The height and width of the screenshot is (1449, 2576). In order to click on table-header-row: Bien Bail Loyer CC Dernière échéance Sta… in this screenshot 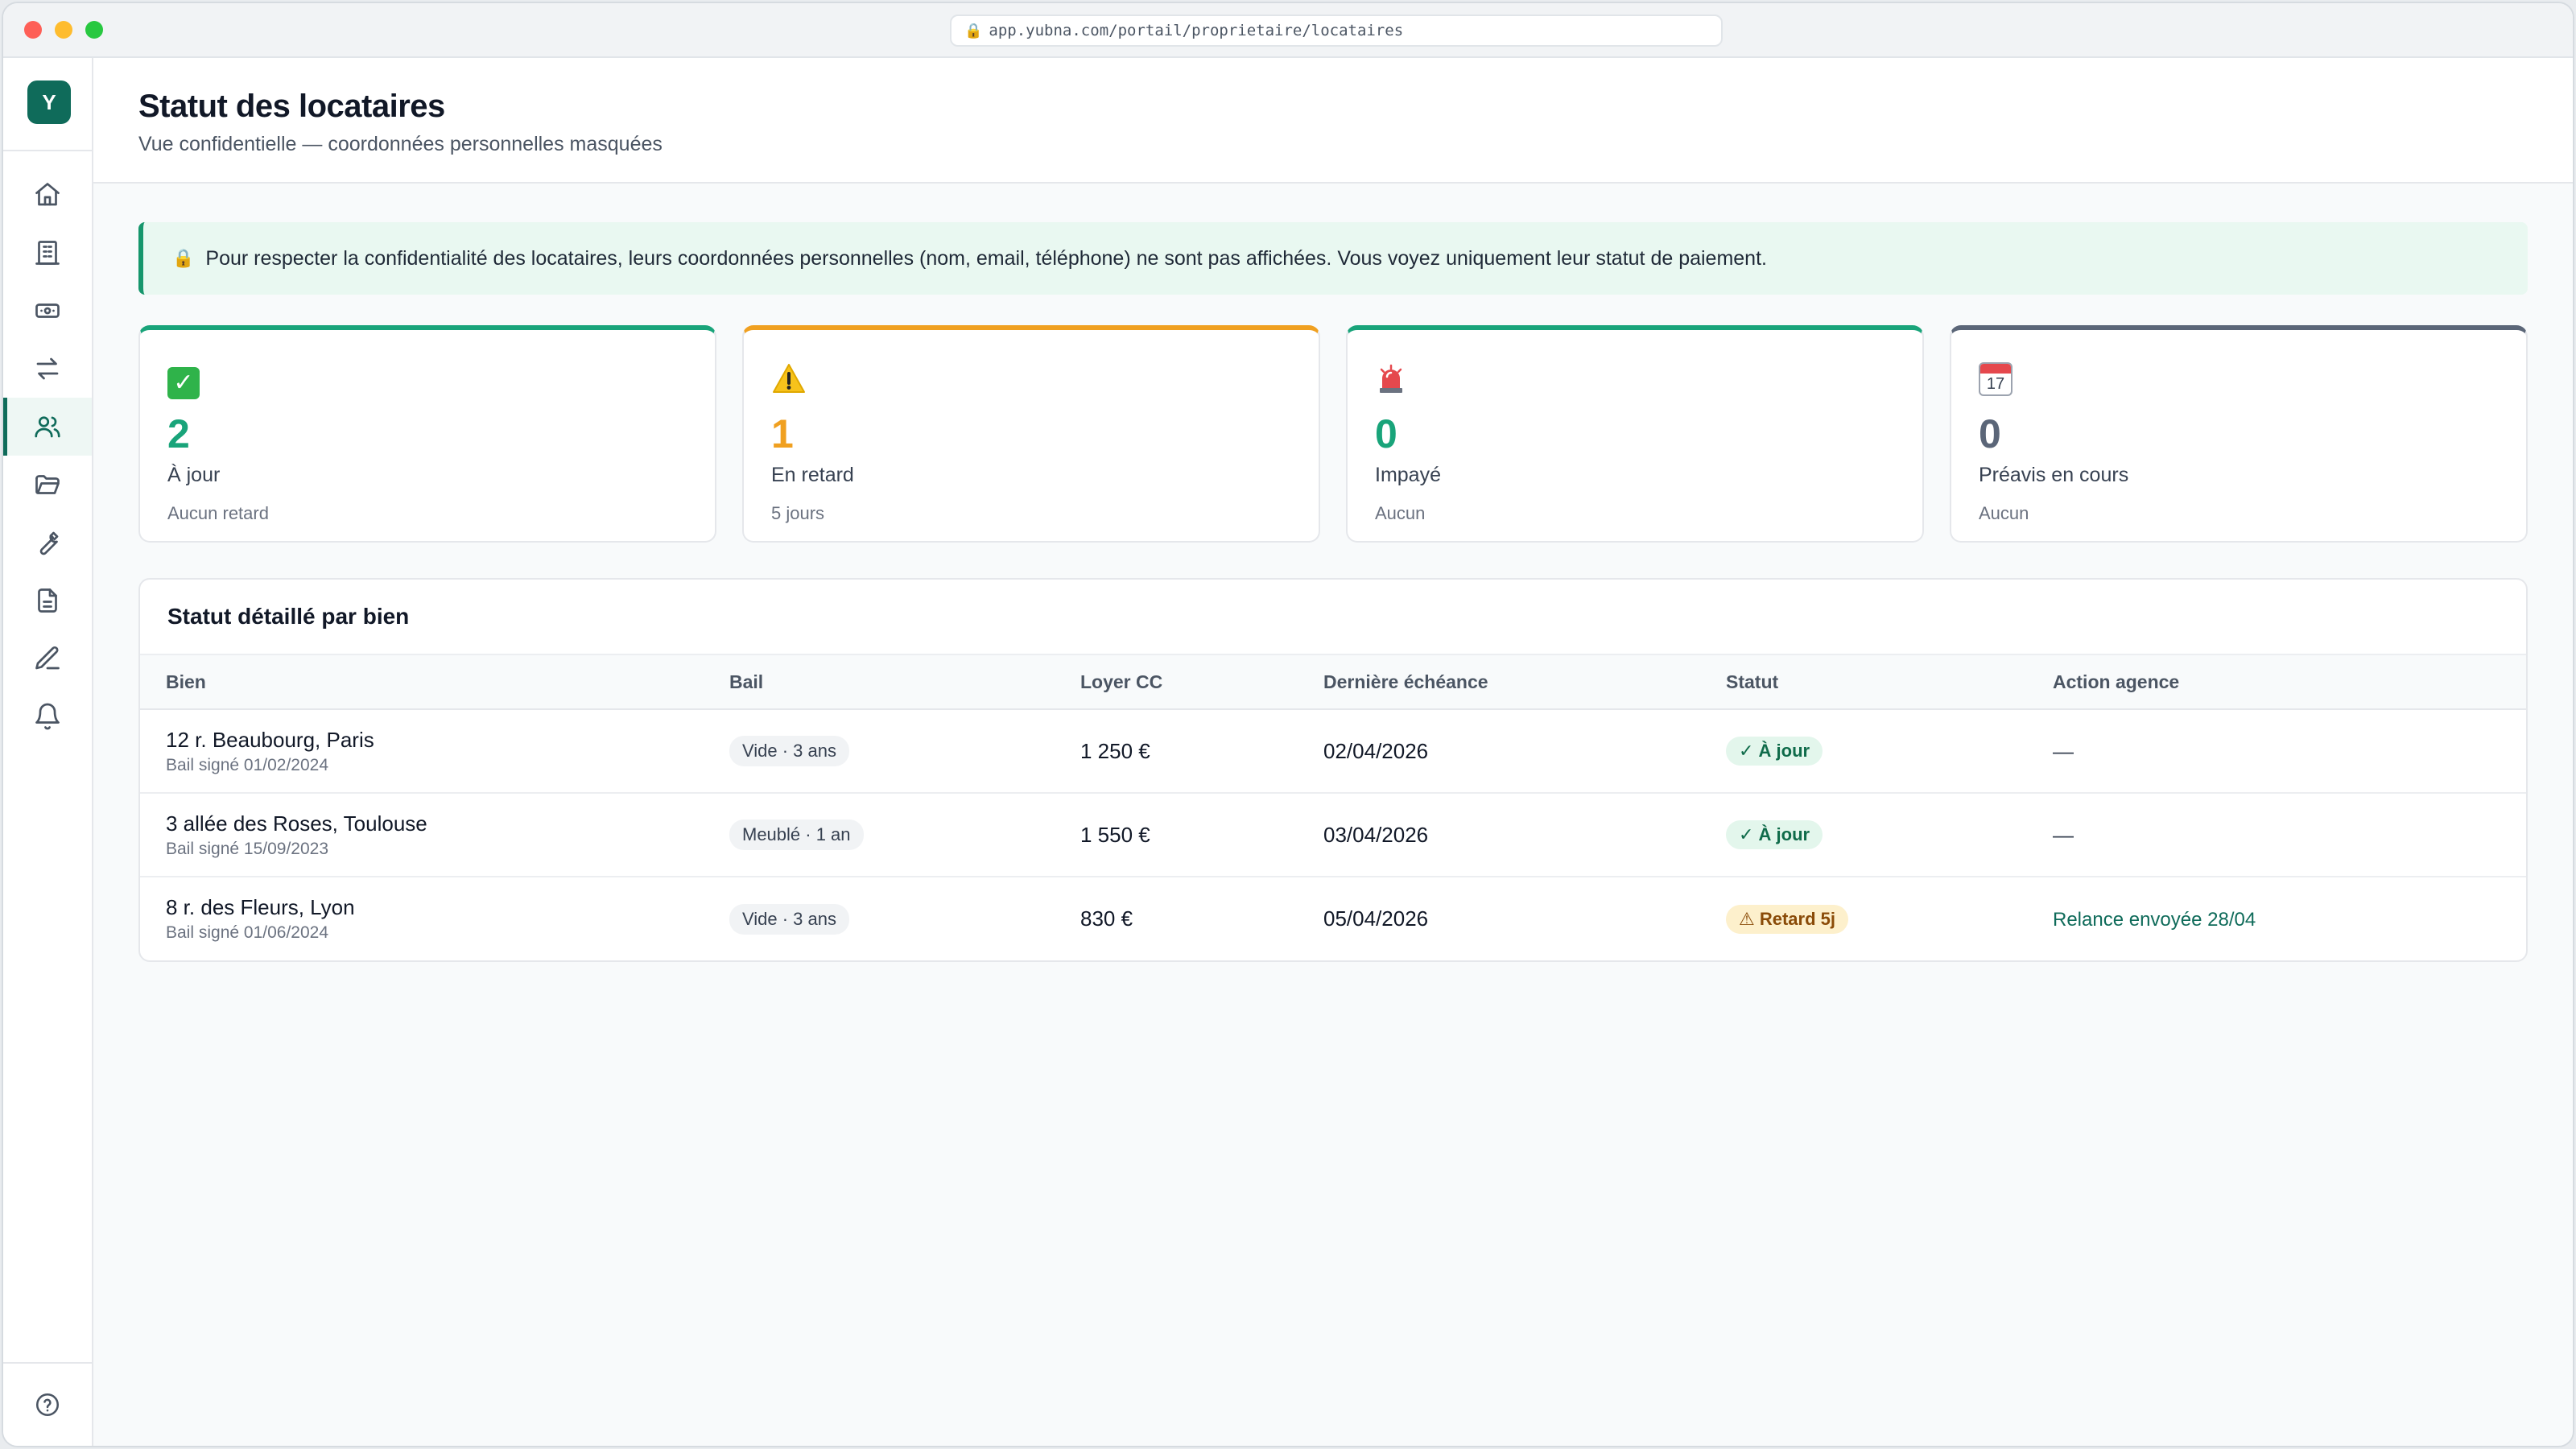, I will do `click(1333, 681)`.